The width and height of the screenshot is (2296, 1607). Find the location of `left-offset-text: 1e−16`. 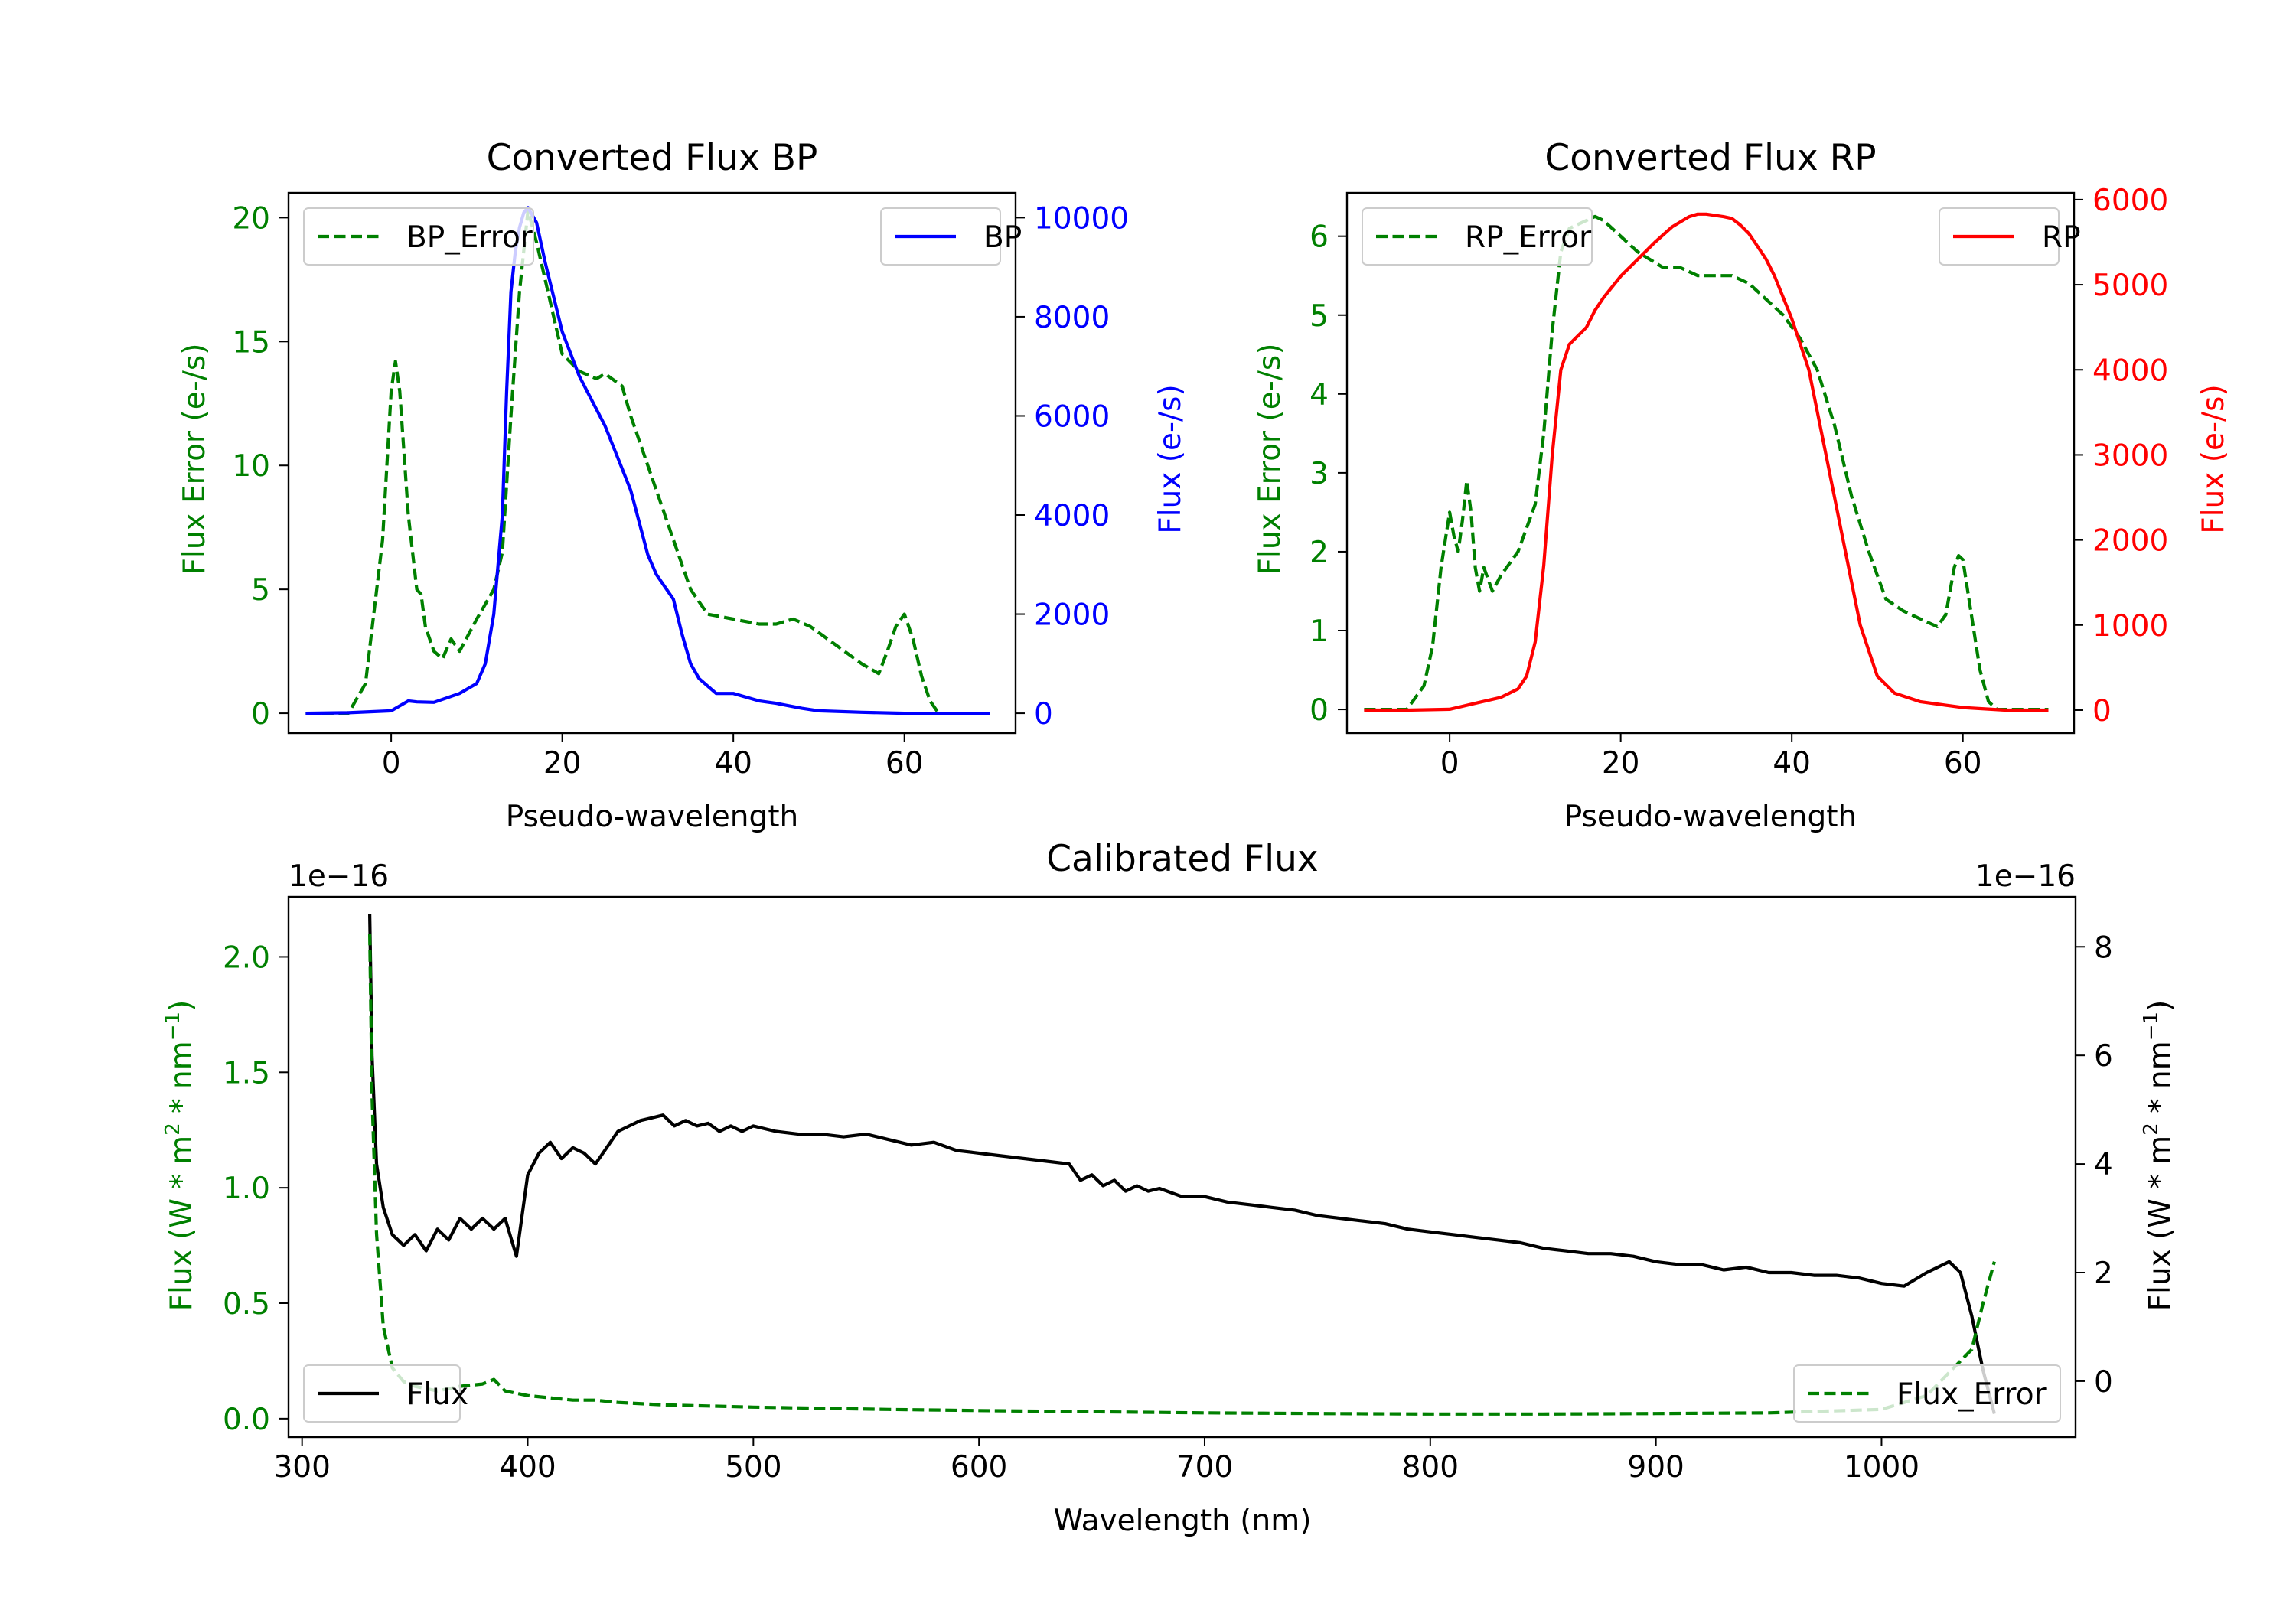

left-offset-text: 1e−16 is located at coordinates (339, 876).